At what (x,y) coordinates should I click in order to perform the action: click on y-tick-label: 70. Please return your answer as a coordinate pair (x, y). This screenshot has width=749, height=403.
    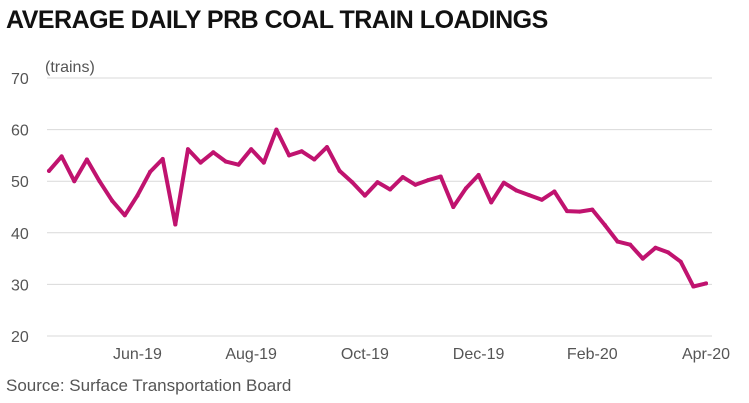
    Looking at the image, I should click on (20, 79).